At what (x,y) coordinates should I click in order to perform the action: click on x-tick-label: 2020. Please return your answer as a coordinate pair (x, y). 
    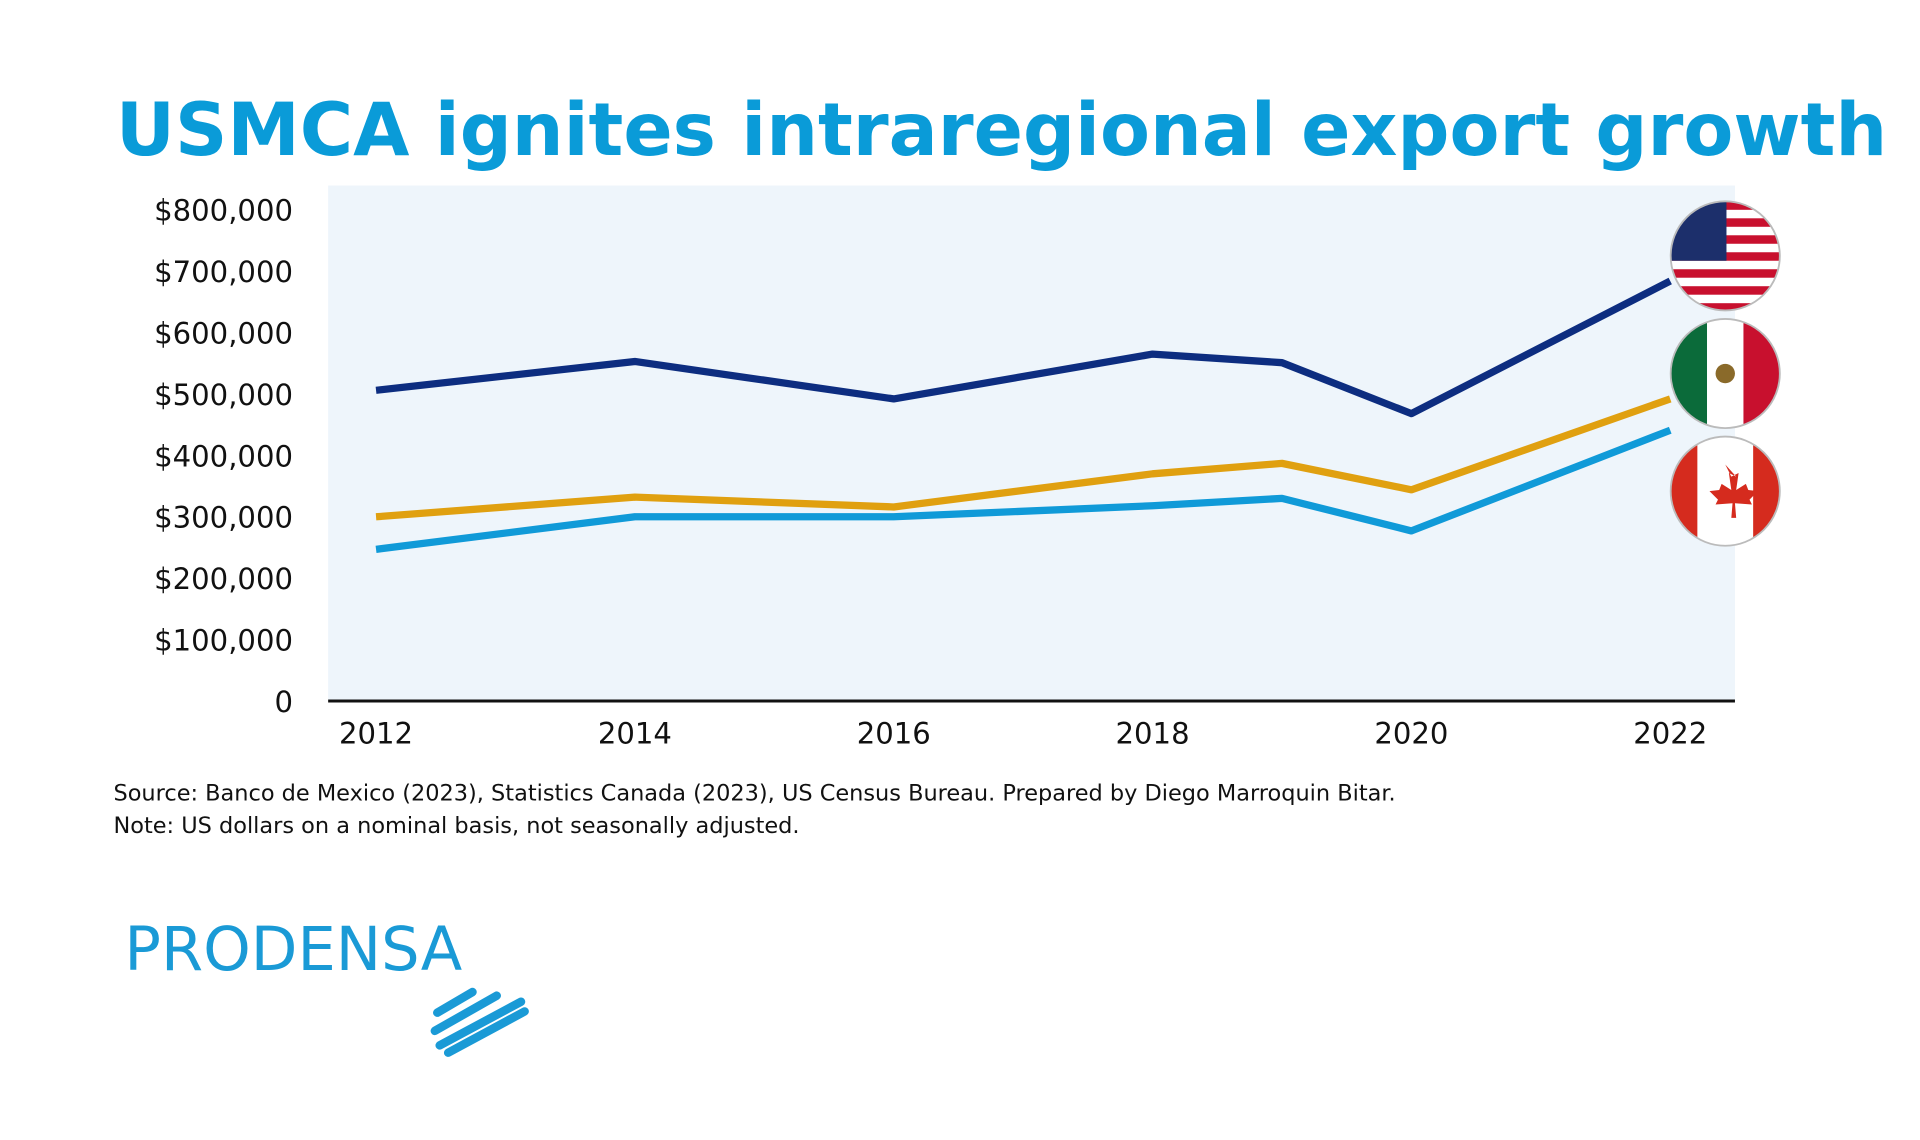
    Looking at the image, I should click on (1411, 733).